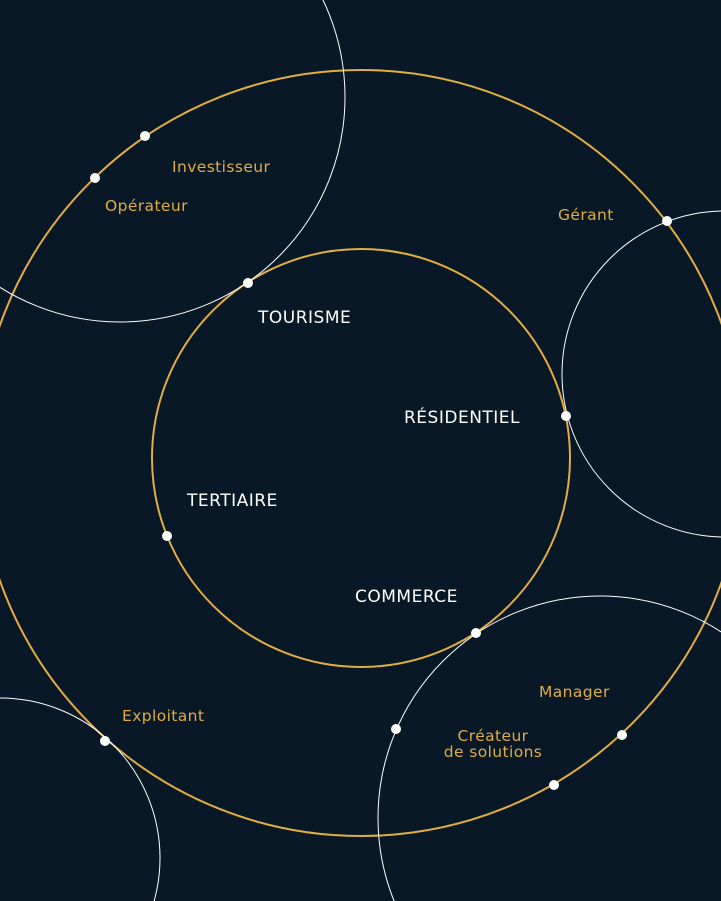 The height and width of the screenshot is (901, 721). I want to click on role-label-gerant: Gérant, so click(586, 215).